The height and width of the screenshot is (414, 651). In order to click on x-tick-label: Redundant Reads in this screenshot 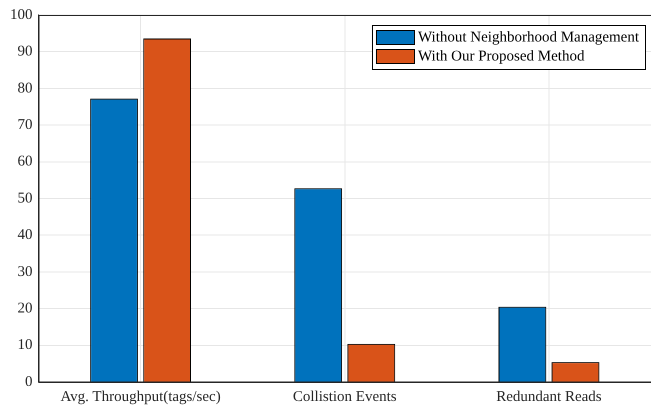, I will do `click(549, 396)`.